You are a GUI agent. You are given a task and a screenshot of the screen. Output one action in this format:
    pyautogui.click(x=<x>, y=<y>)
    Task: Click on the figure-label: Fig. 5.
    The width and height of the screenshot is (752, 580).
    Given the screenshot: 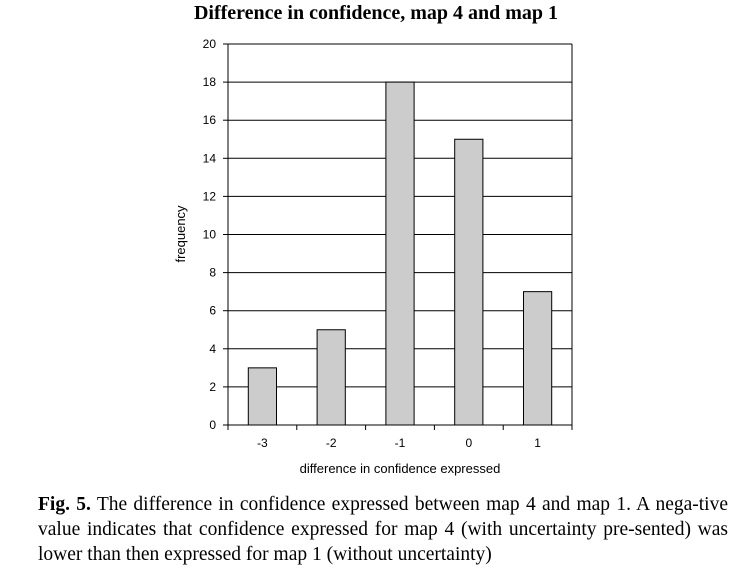 What is the action you would take?
    pyautogui.click(x=64, y=504)
    